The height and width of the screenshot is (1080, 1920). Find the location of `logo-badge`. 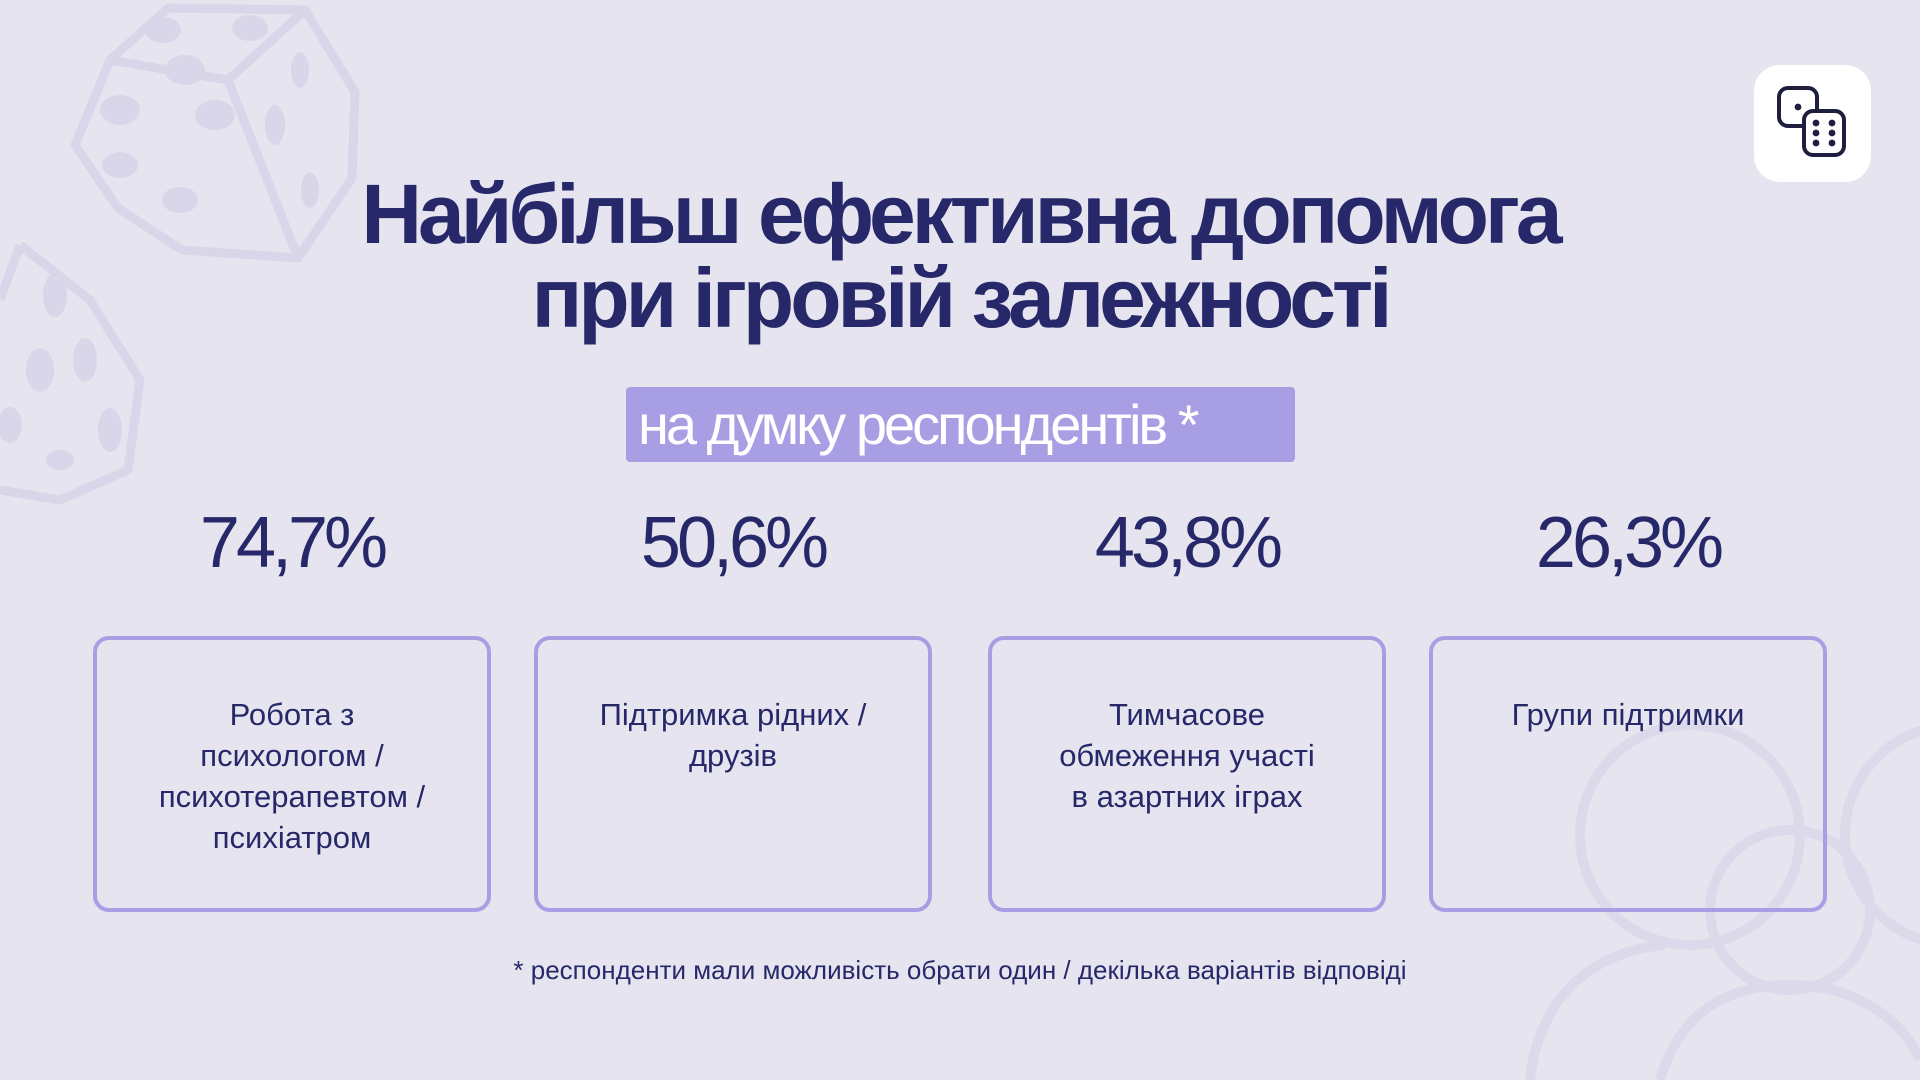

logo-badge is located at coordinates (1812, 123).